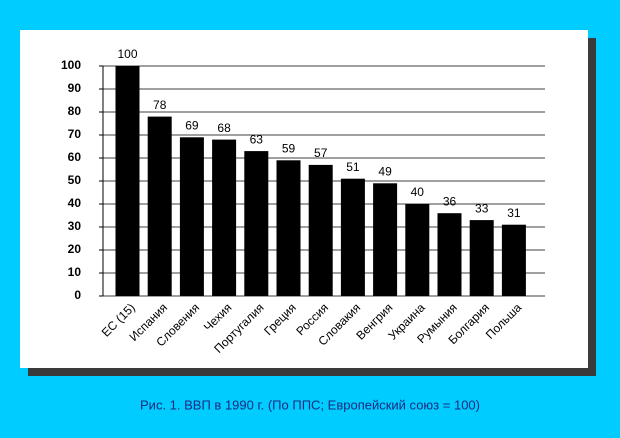 The image size is (620, 438). What do you see at coordinates (75, 249) in the screenshot?
I see `y-tick-label: 20` at bounding box center [75, 249].